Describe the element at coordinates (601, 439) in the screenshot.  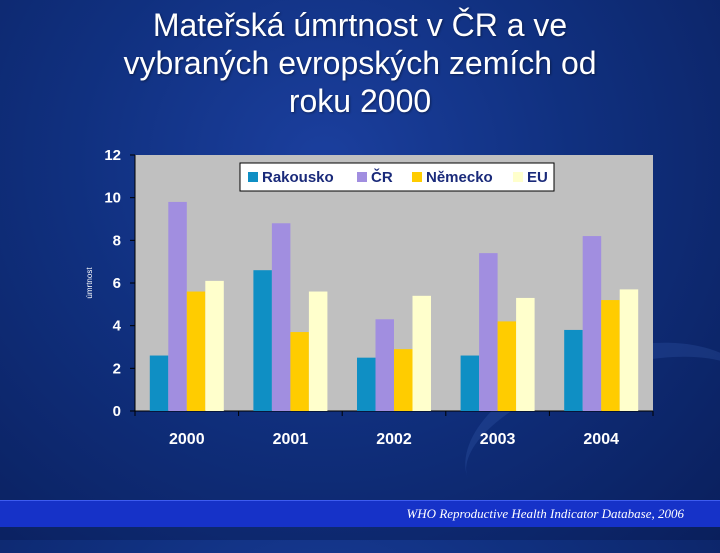
I see `x-tick-label: 2004` at that location.